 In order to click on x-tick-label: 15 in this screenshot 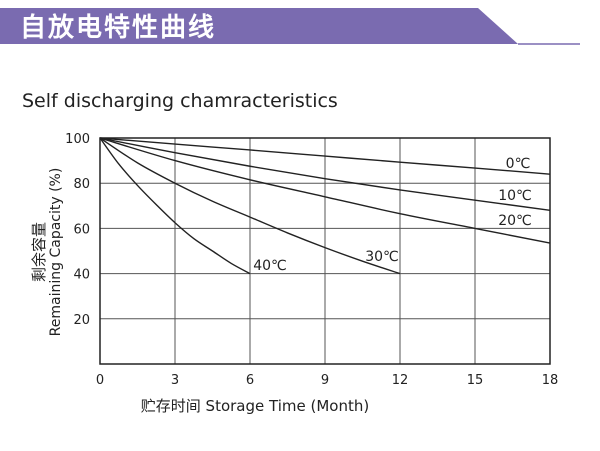, I will do `click(475, 380)`.